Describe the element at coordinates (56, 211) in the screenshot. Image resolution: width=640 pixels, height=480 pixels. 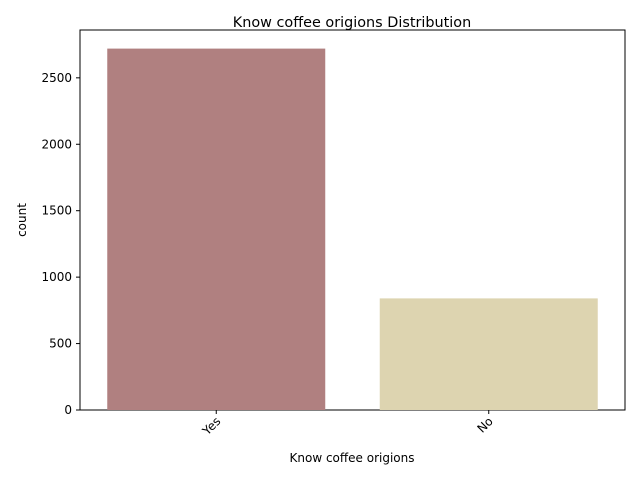
I see `y-tick-label-1500: 1500` at that location.